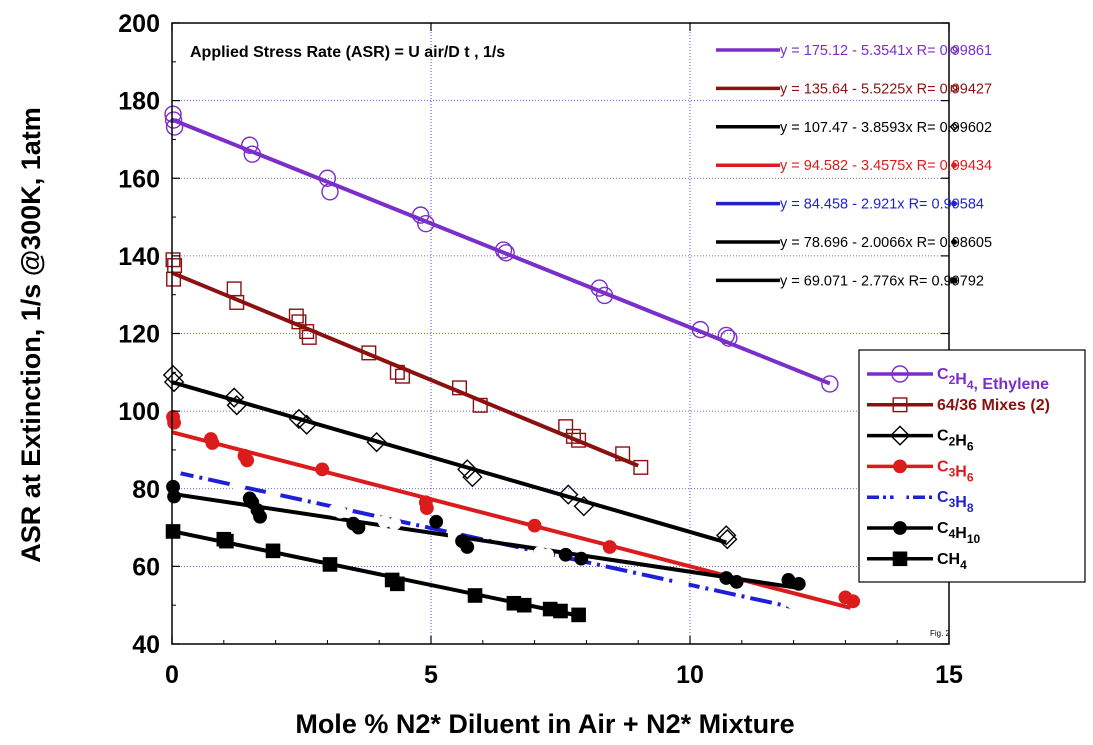 The image size is (1093, 745). Describe the element at coordinates (146, 490) in the screenshot. I see `y-tick-label: 80` at that location.